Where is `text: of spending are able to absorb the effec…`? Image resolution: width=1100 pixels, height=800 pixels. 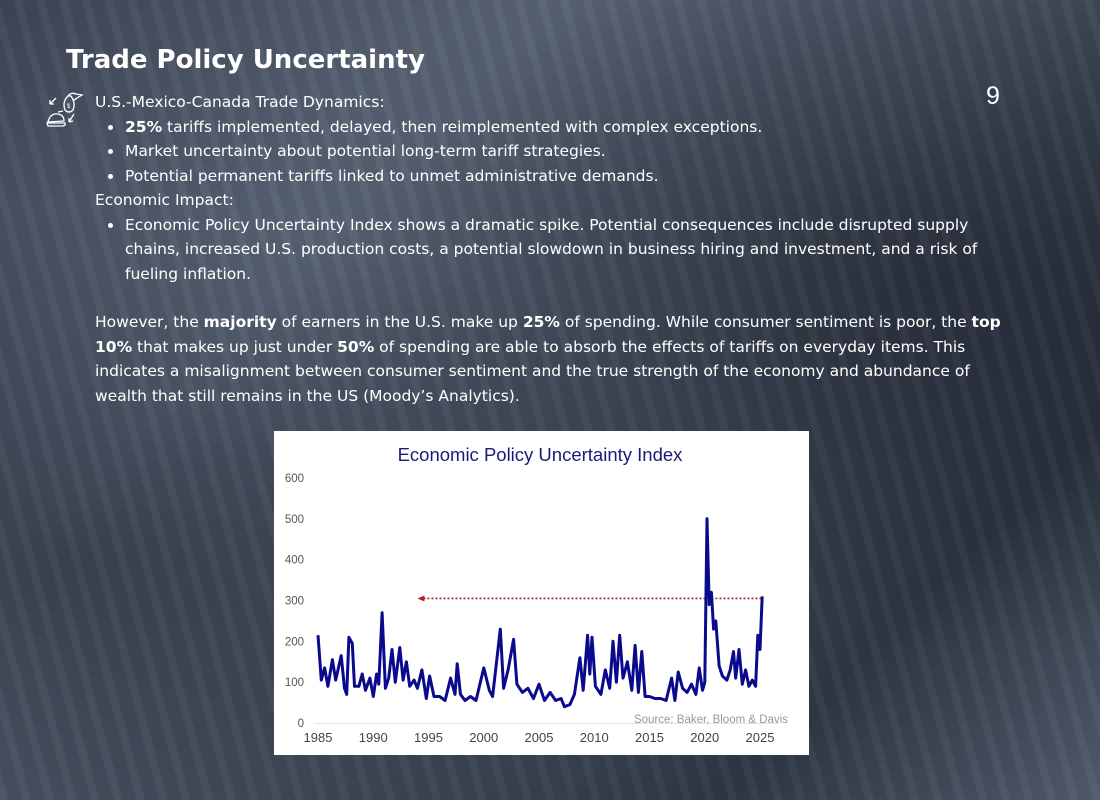
text: of spending are able to absorb the effec… is located at coordinates (532, 371).